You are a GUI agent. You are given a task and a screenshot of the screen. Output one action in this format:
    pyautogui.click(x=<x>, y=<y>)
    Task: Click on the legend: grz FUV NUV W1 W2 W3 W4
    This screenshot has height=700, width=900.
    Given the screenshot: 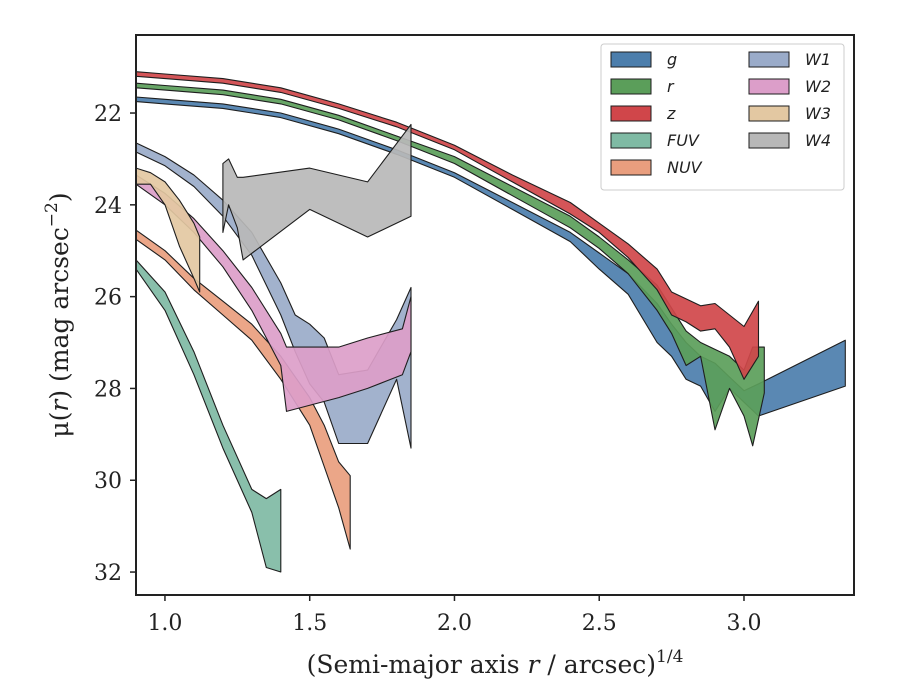 What is the action you would take?
    pyautogui.click(x=722, y=117)
    